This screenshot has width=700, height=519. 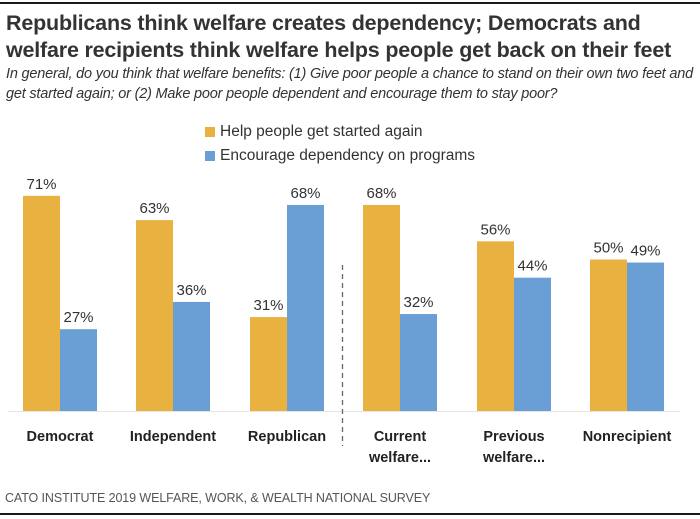 What do you see at coordinates (210, 156) in the screenshot?
I see `legend-swatch-dependency` at bounding box center [210, 156].